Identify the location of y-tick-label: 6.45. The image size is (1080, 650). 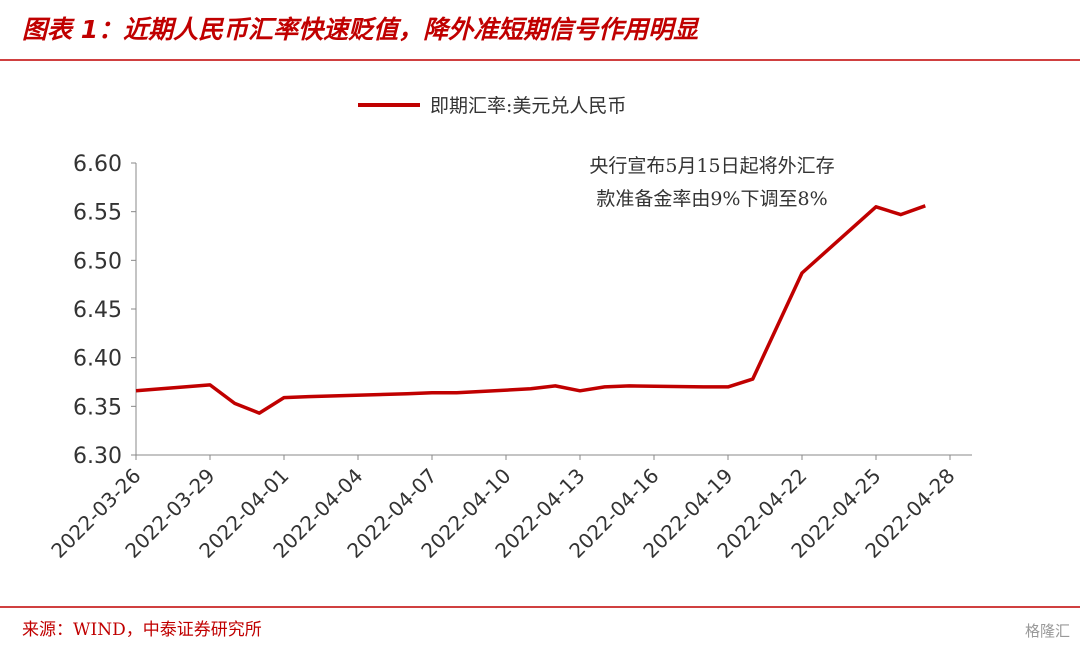
(97, 310).